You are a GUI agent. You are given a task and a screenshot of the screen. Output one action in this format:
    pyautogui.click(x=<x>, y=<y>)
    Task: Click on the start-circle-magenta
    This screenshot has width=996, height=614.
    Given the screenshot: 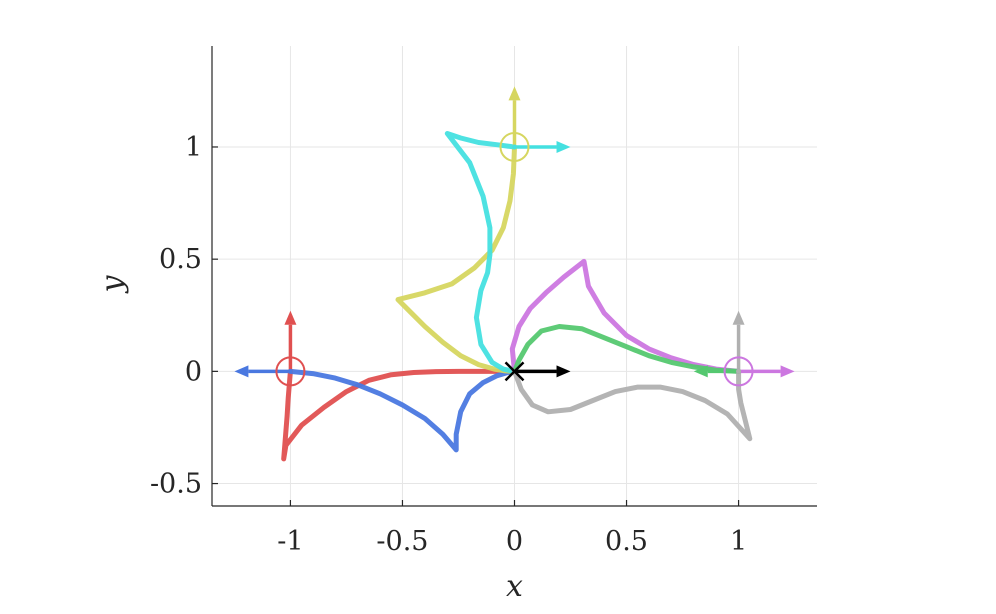 What is the action you would take?
    pyautogui.click(x=738, y=371)
    